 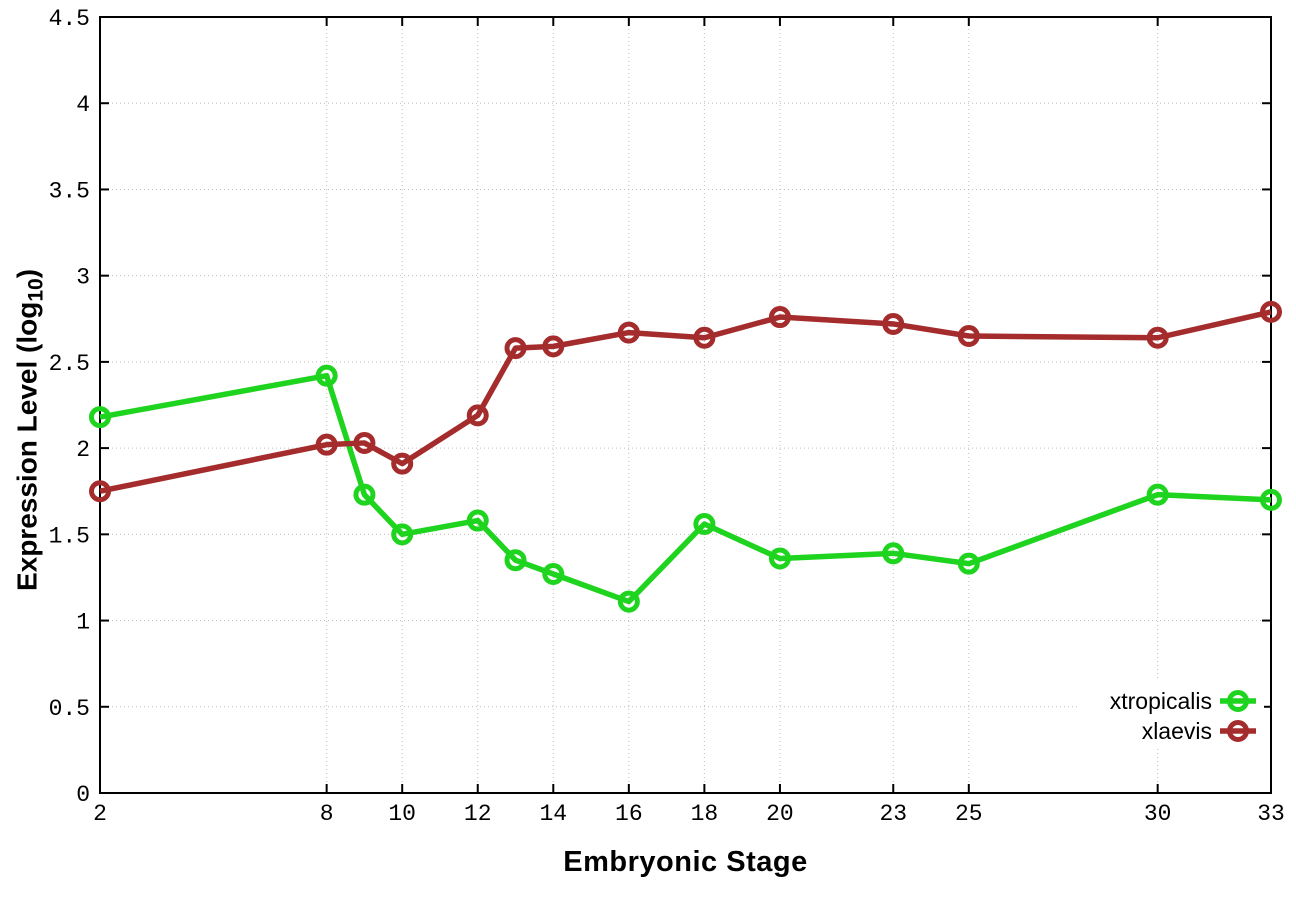 I want to click on x-tick-label: 18, so click(x=705, y=814).